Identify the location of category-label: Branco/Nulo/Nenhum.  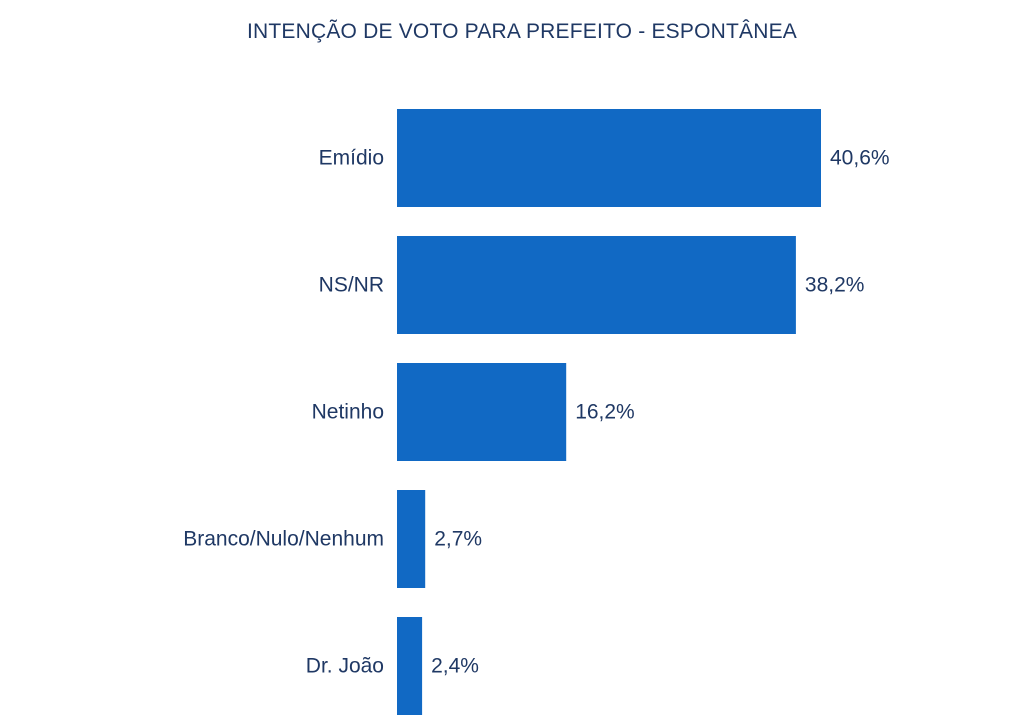
(283, 539).